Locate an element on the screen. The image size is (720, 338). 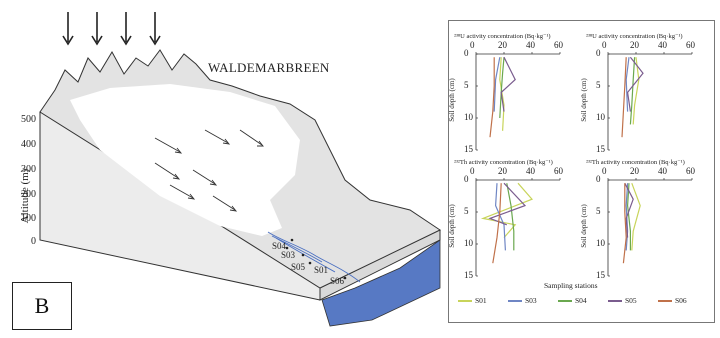
altitude-tick: 100 is located at coordinates (28, 218).